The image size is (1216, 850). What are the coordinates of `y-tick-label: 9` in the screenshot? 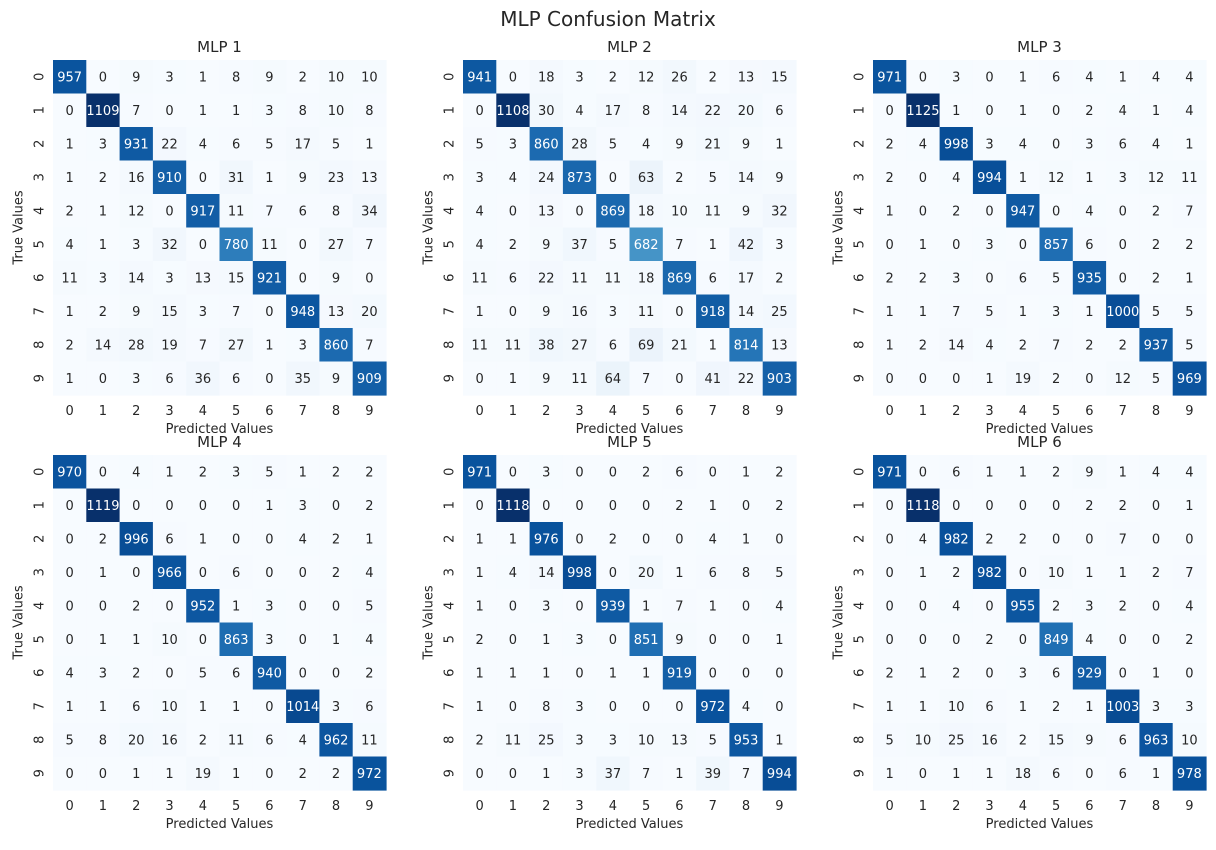 It's located at (450, 773).